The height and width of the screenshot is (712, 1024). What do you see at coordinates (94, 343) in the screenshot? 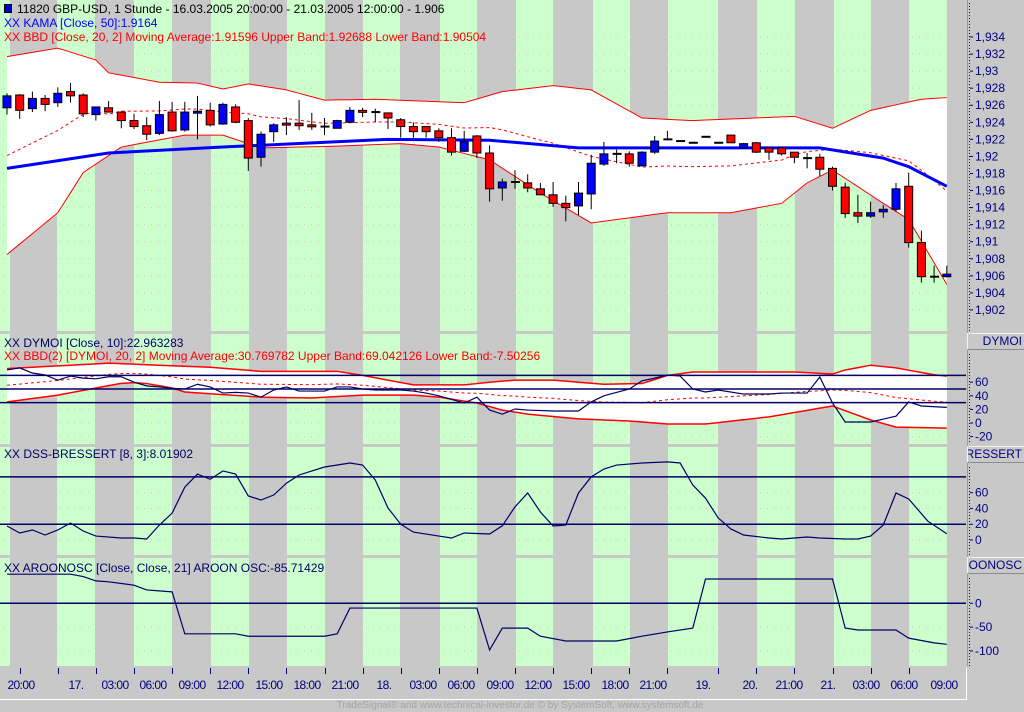
I see `dymoi-legend: XX DYMOI [Close, 10]:22.963283` at bounding box center [94, 343].